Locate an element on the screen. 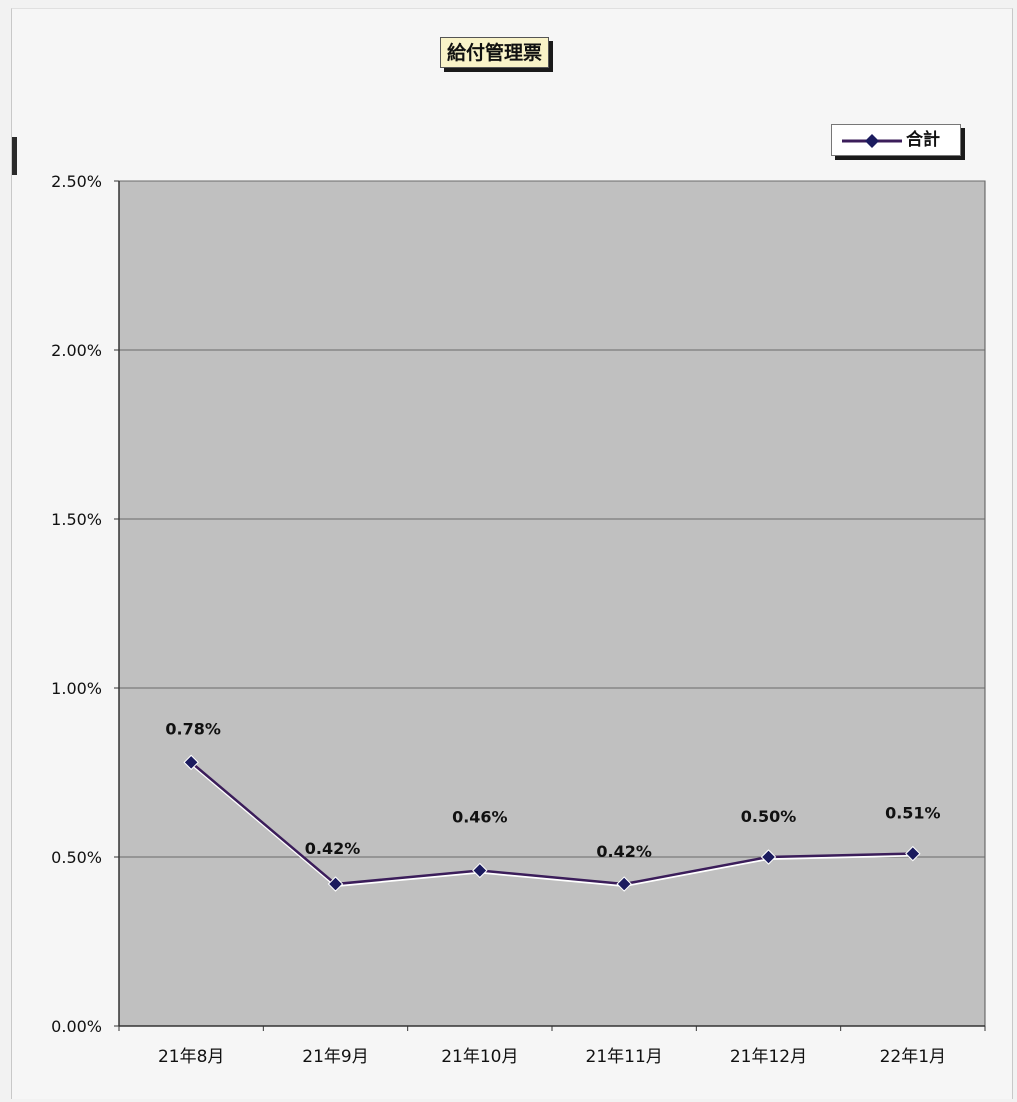  data-label: 0.46% is located at coordinates (480, 817).